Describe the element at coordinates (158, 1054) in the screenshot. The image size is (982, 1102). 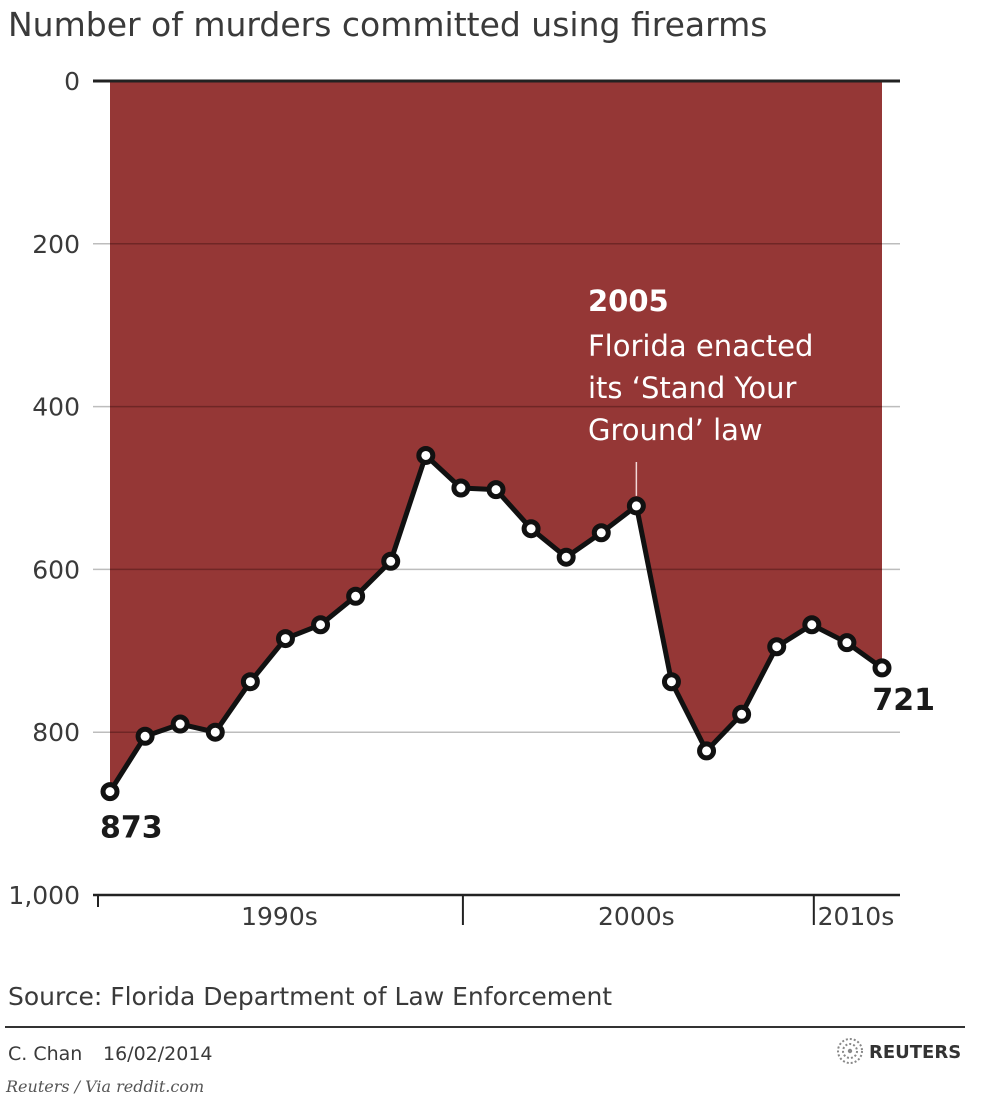
I see `credit-date: 16/02/2014` at that location.